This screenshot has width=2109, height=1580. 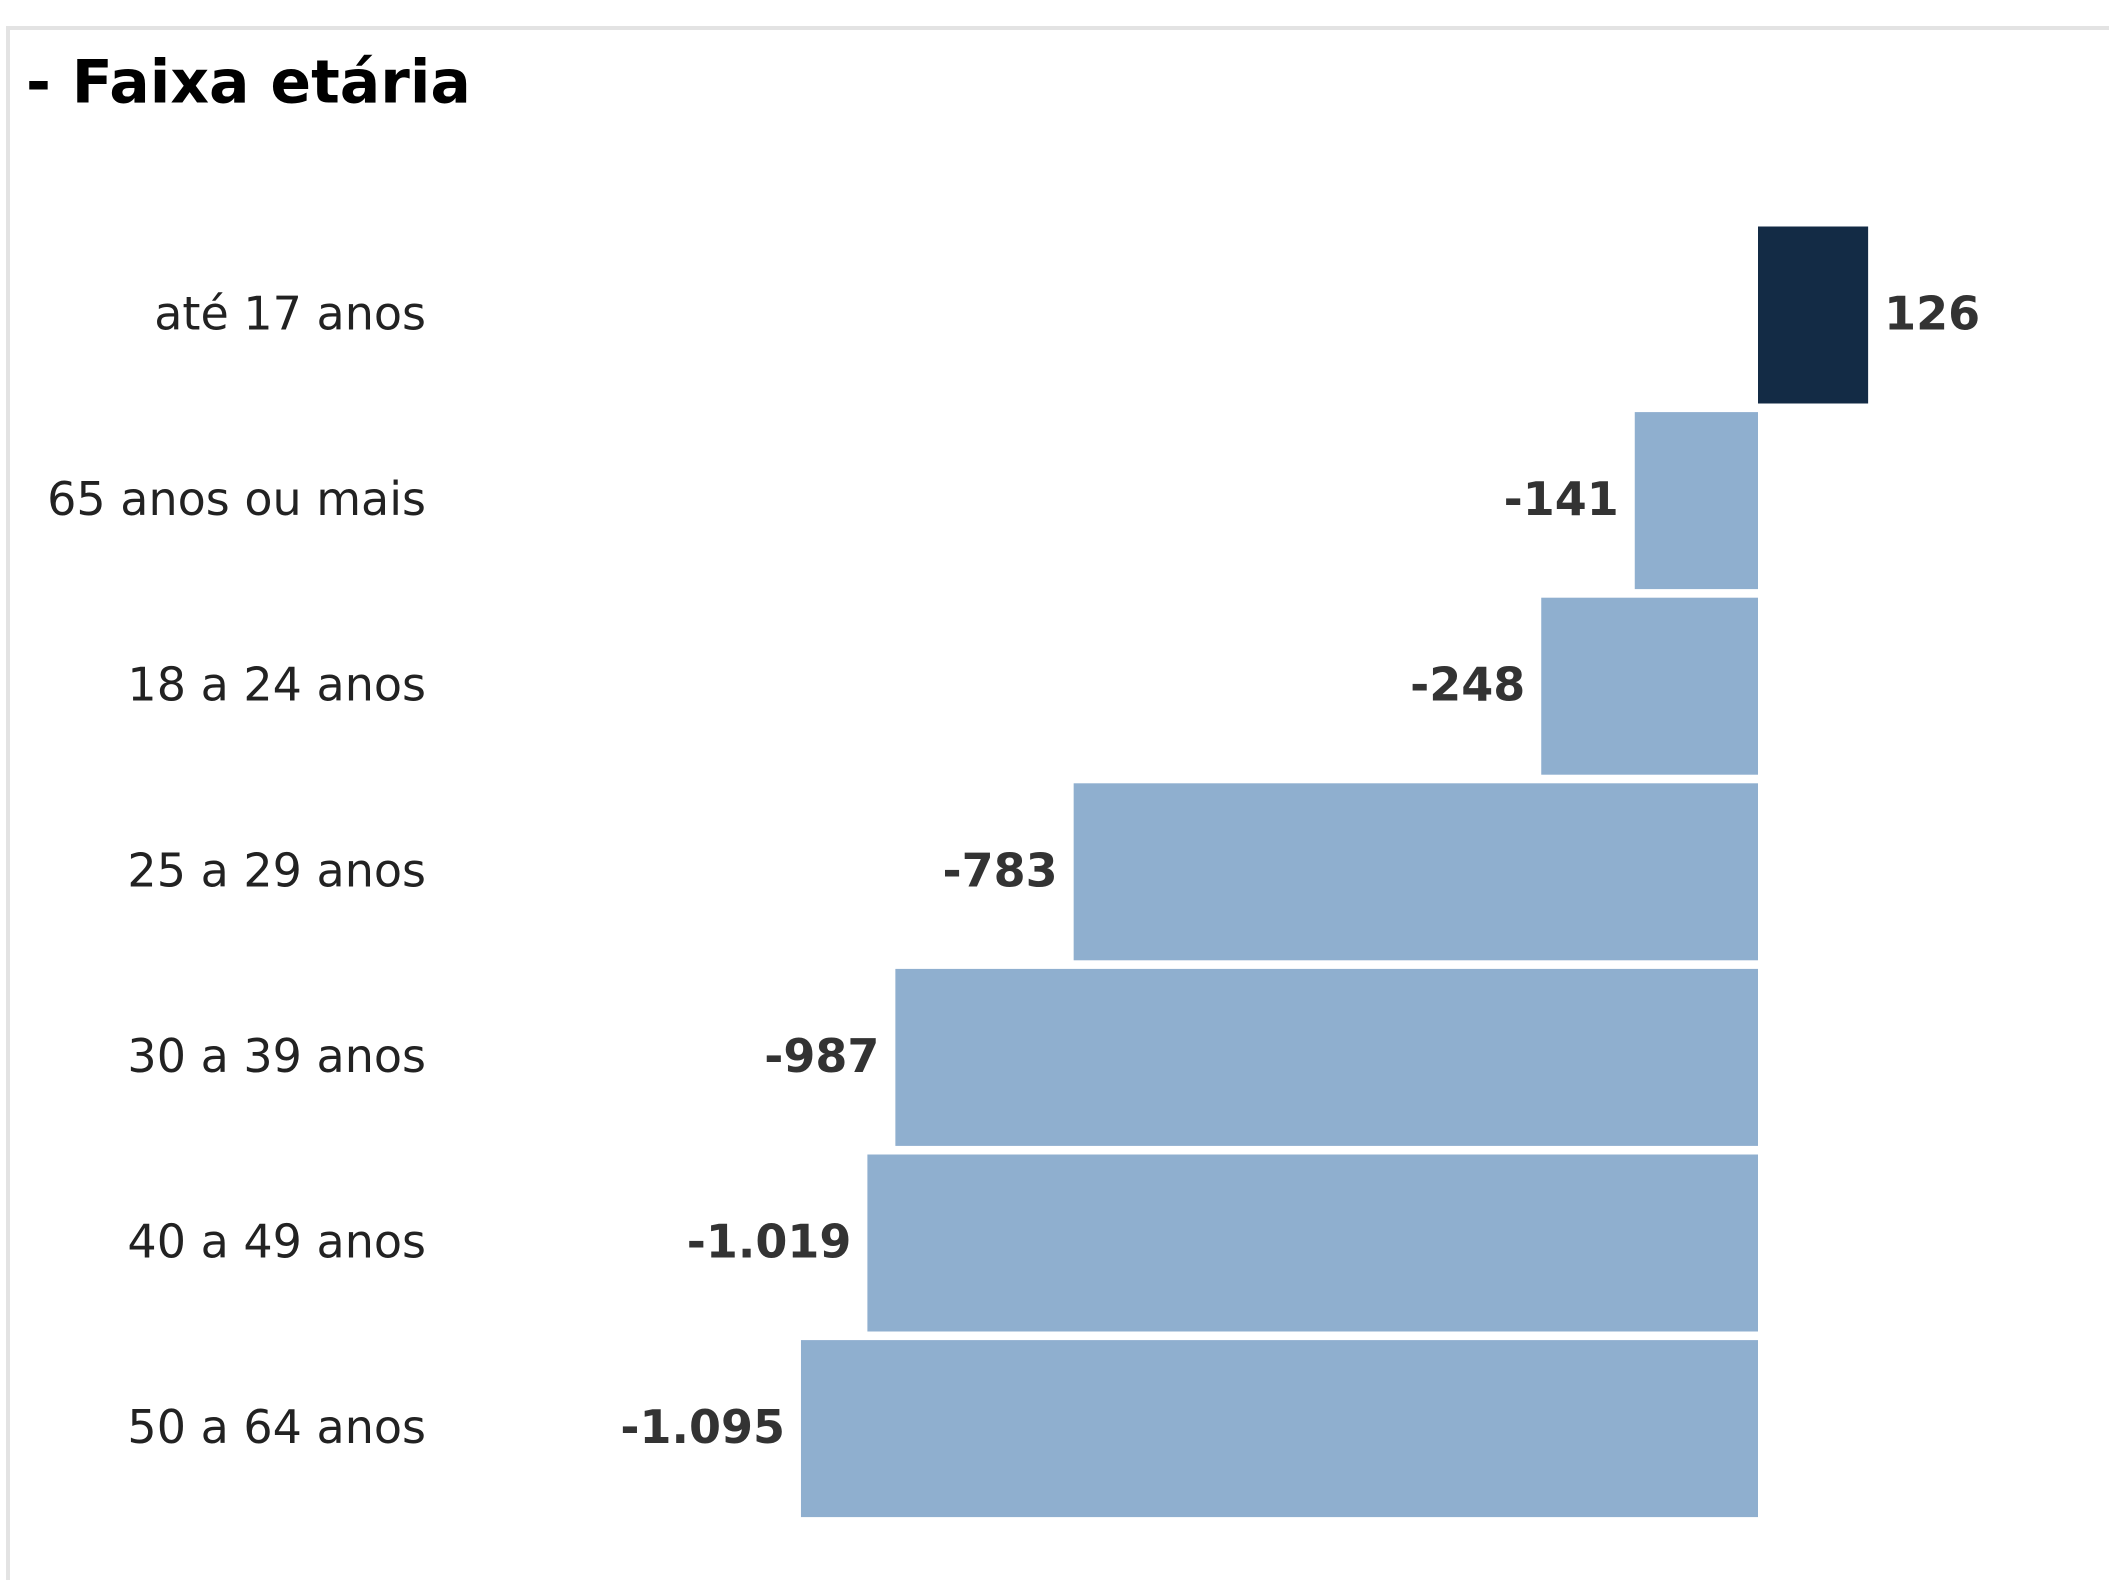 I want to click on data-label: -783, so click(x=1000, y=870).